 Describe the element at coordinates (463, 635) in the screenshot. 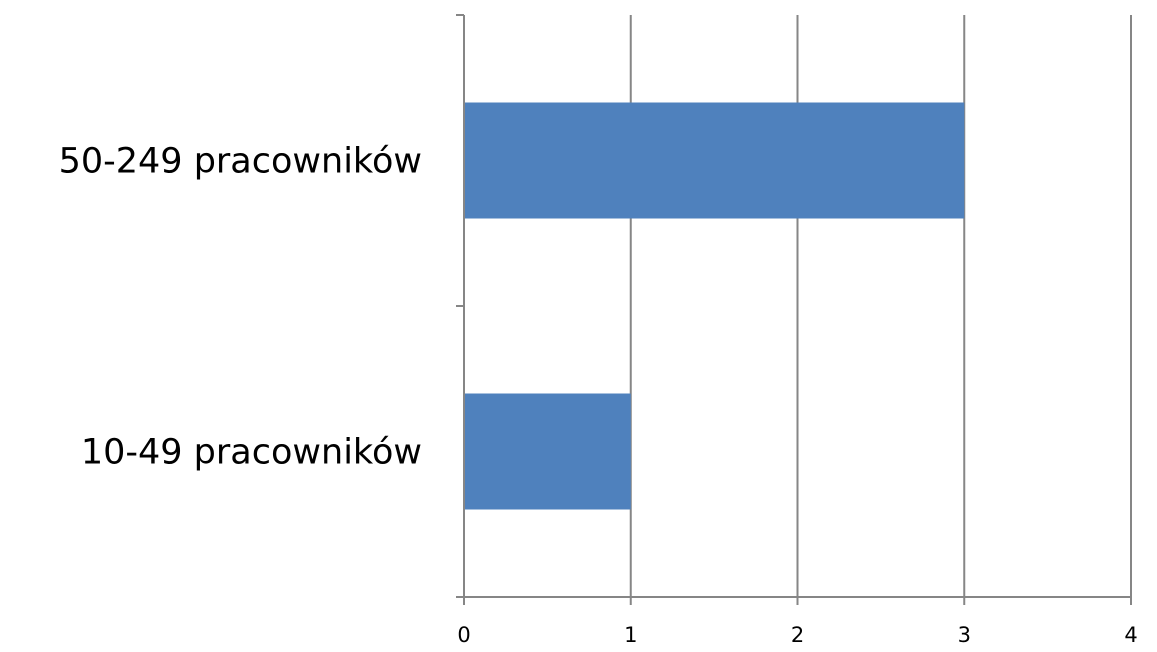

I see `x-tick-label-0: 0` at that location.